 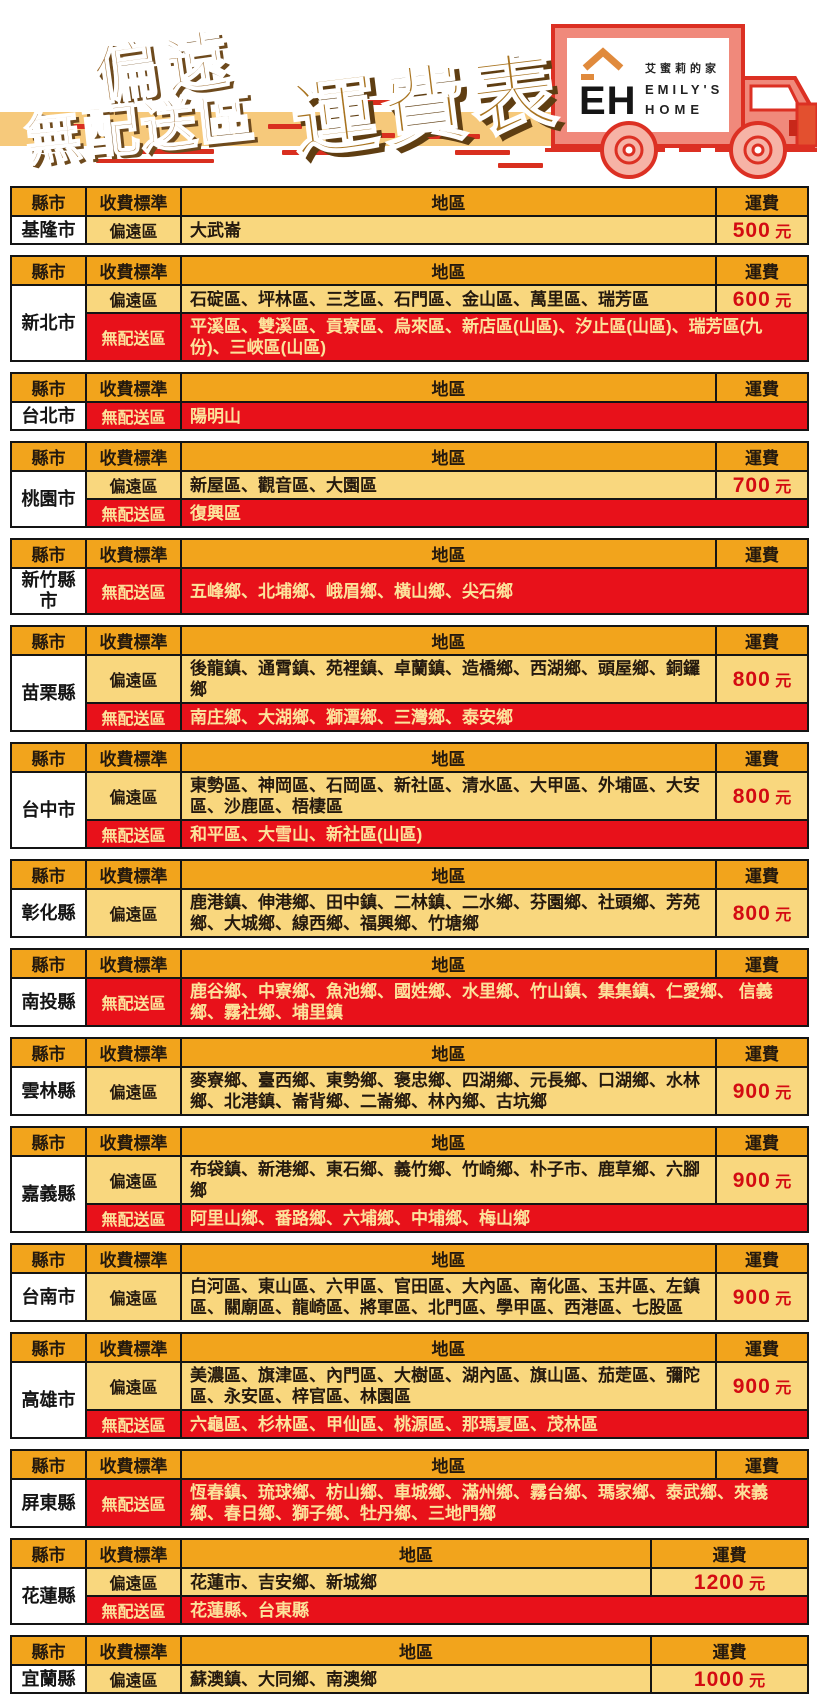 What do you see at coordinates (48, 1679) in the screenshot?
I see `county-cell: 宜蘭縣` at bounding box center [48, 1679].